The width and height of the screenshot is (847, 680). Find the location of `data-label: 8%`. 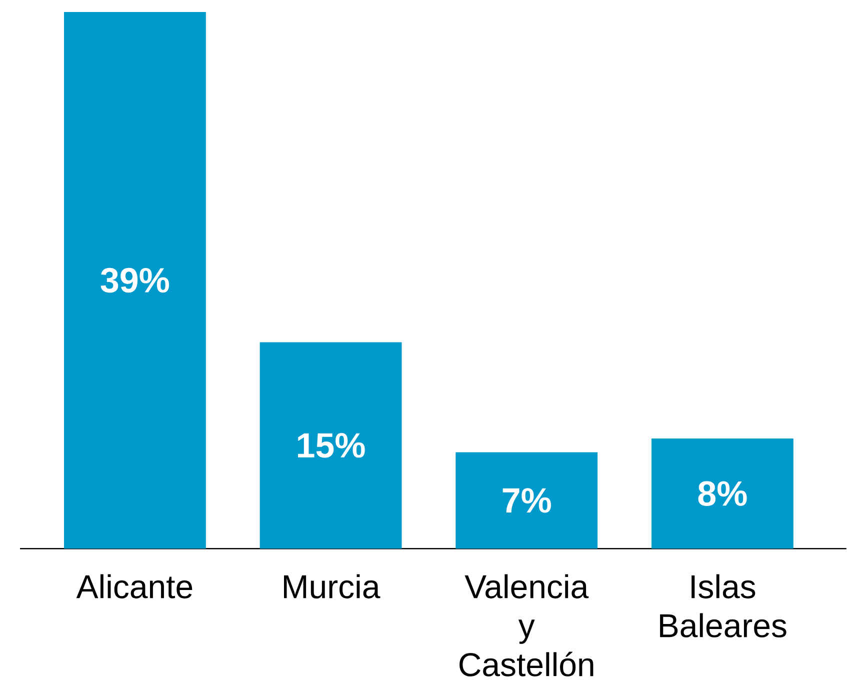

data-label: 8% is located at coordinates (722, 493).